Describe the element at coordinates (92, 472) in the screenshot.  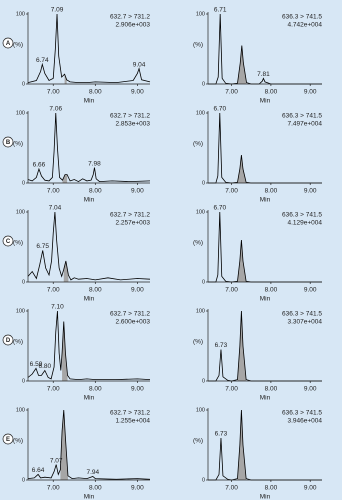
I see `peak-label: 7.94` at that location.